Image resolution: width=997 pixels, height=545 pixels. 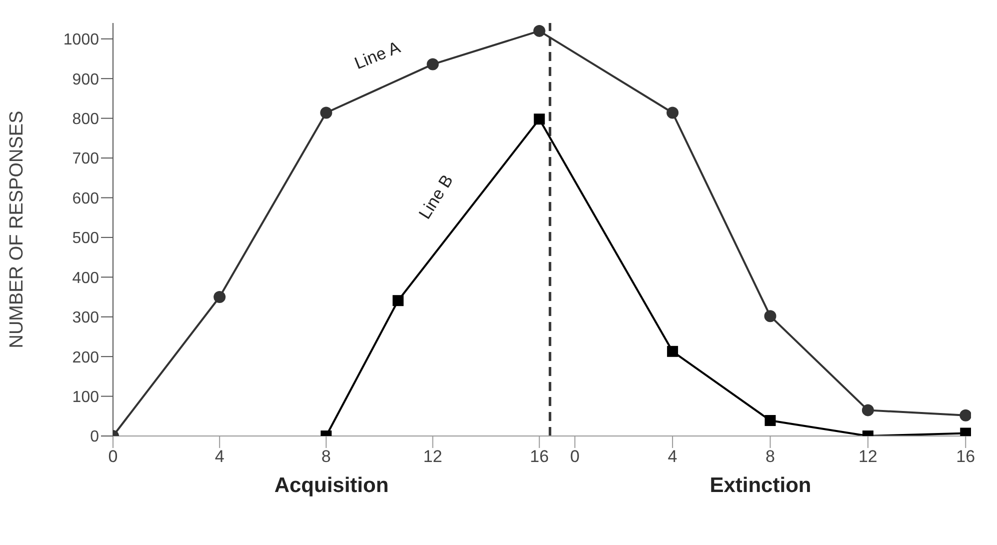 What do you see at coordinates (86, 318) in the screenshot?
I see `y-tick-label: 300` at bounding box center [86, 318].